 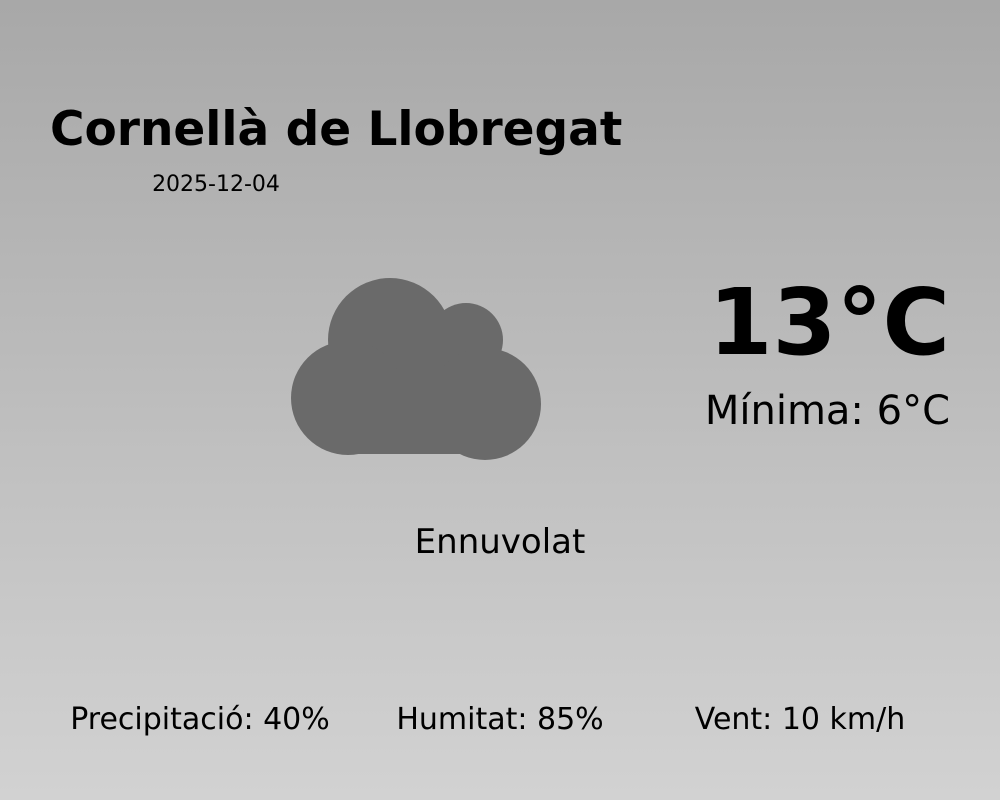 I want to click on precipitation-stat: Precipitació: 40%, so click(x=200, y=719).